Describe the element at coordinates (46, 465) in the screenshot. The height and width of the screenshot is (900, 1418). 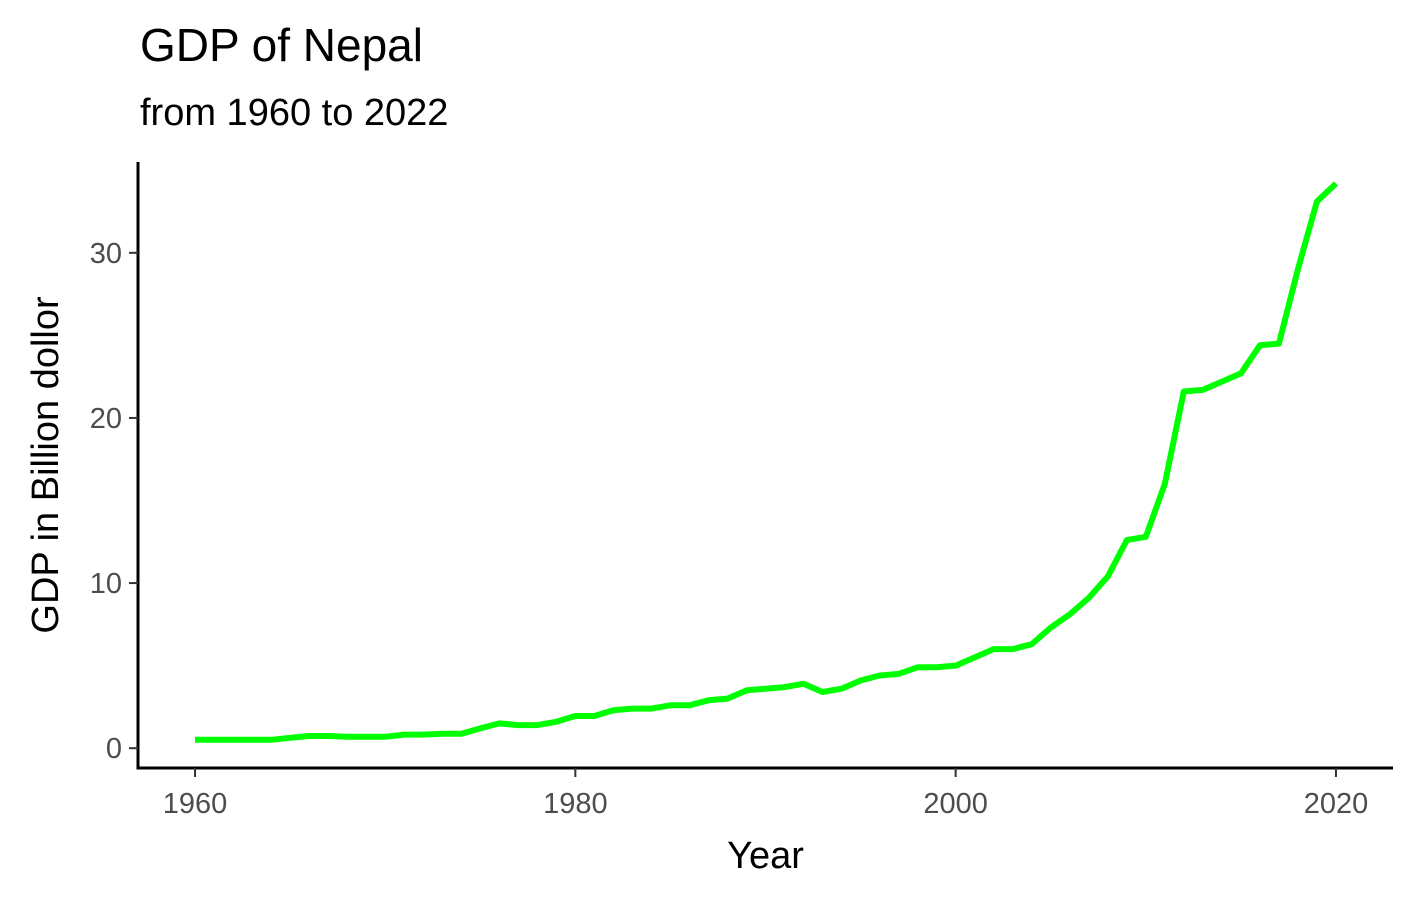
I see `y-axis-title: GDP in Billion dollor` at that location.